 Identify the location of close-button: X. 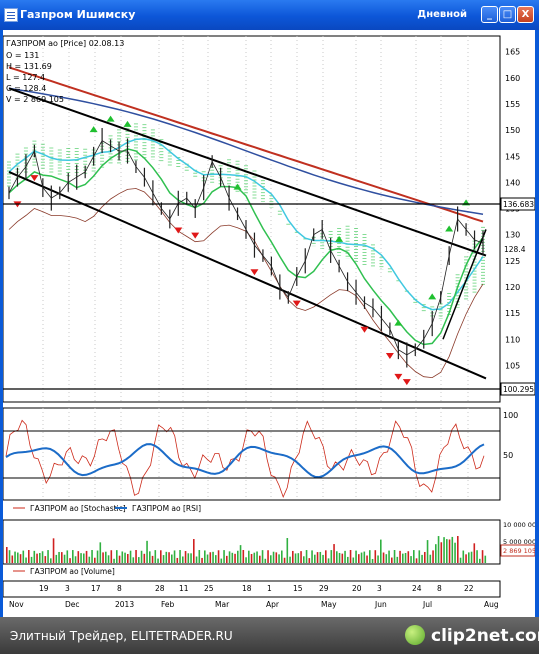
(525, 14).